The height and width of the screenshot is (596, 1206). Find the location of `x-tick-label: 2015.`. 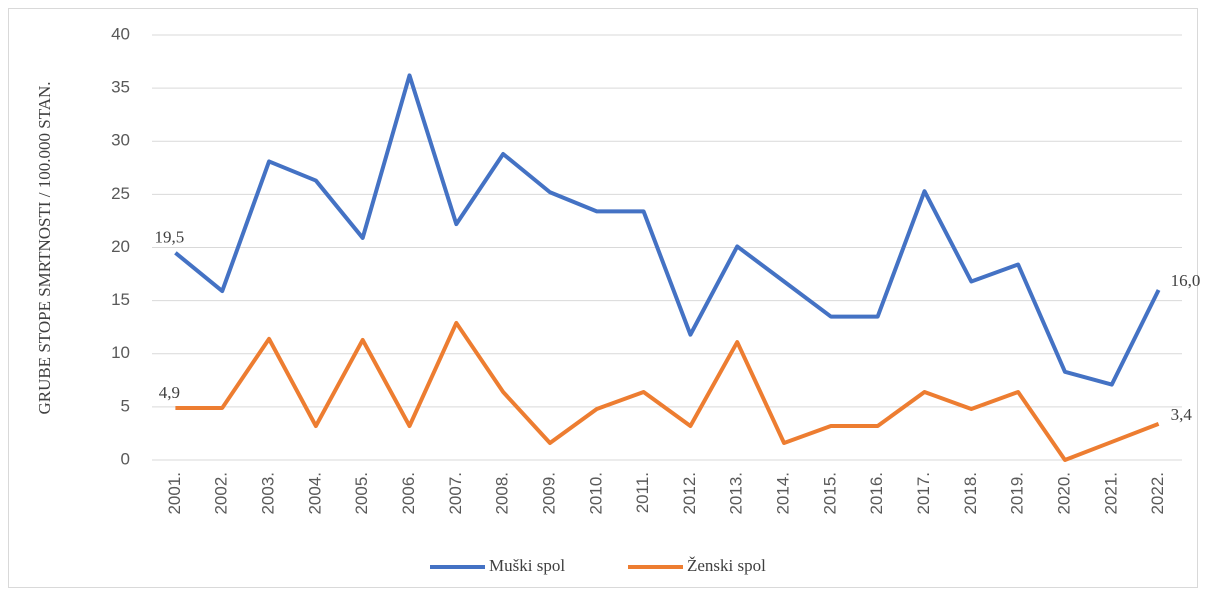

x-tick-label: 2015. is located at coordinates (829, 493).